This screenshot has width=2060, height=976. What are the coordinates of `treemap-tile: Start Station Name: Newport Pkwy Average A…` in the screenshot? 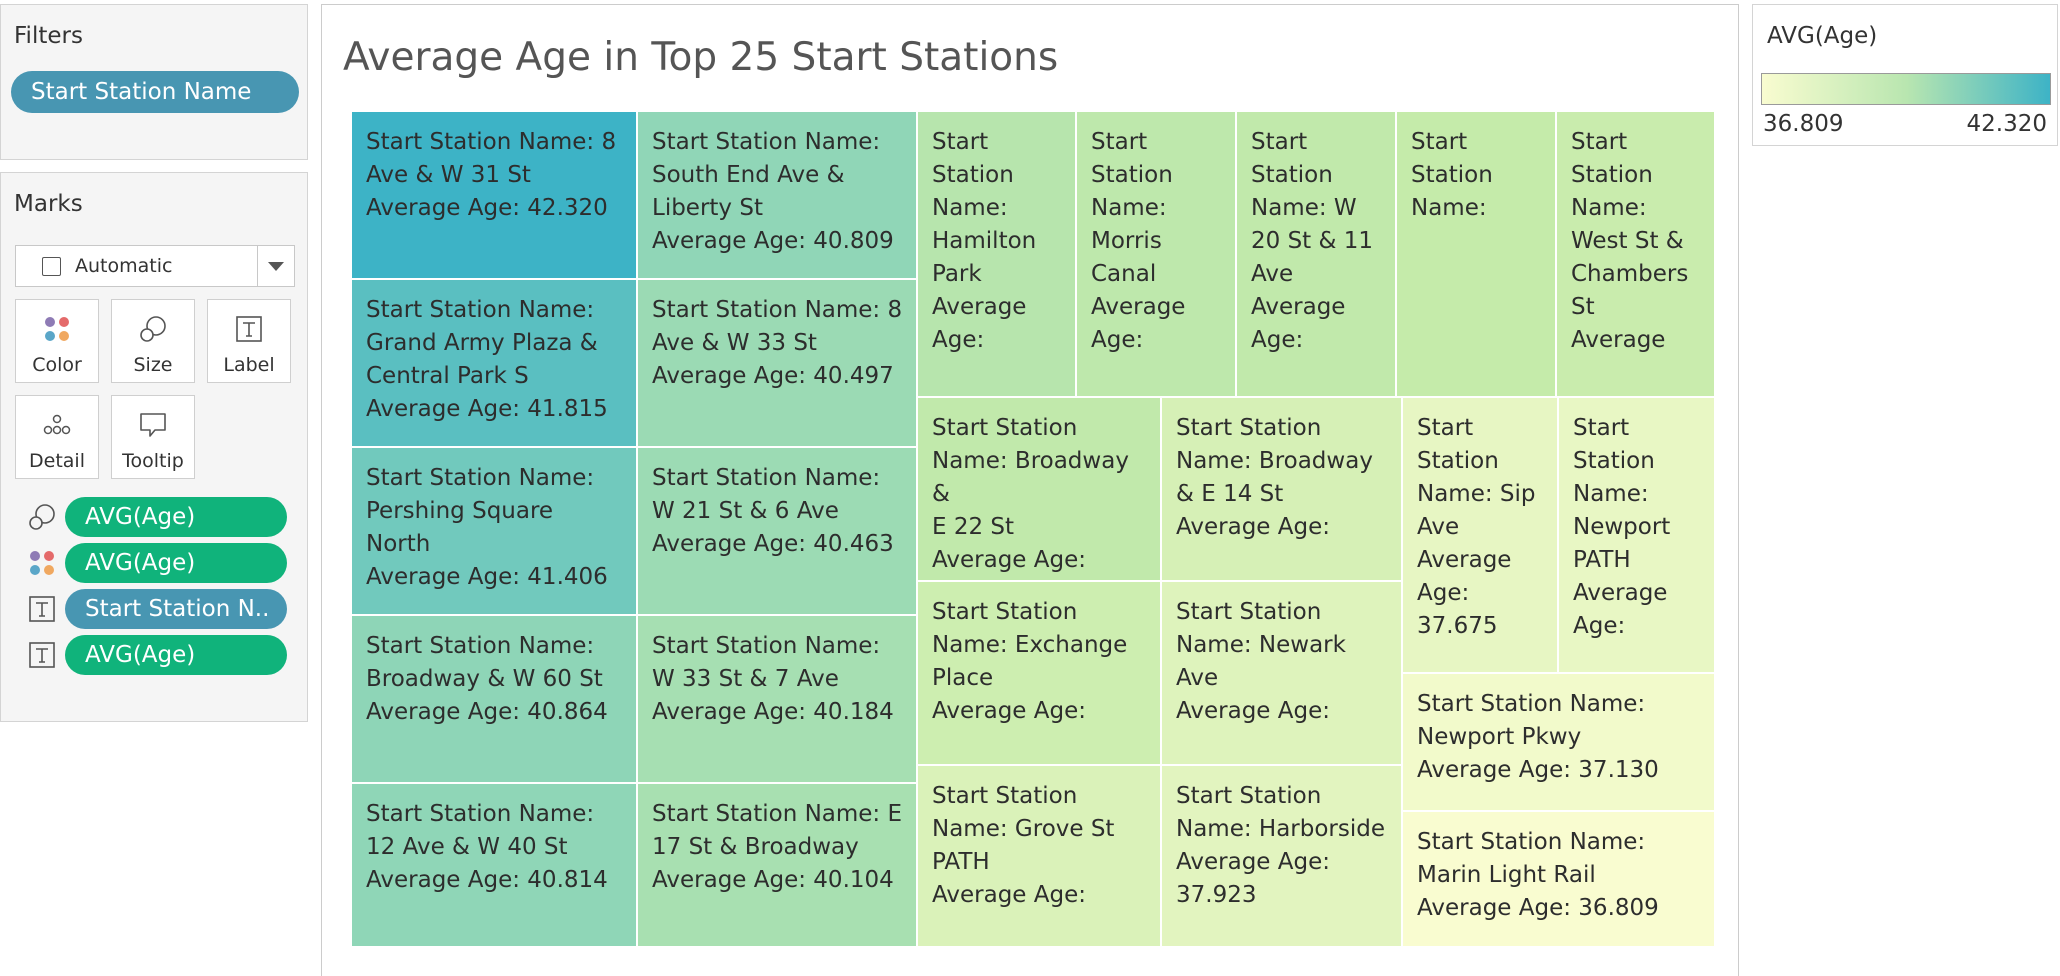 It's located at (1558, 742).